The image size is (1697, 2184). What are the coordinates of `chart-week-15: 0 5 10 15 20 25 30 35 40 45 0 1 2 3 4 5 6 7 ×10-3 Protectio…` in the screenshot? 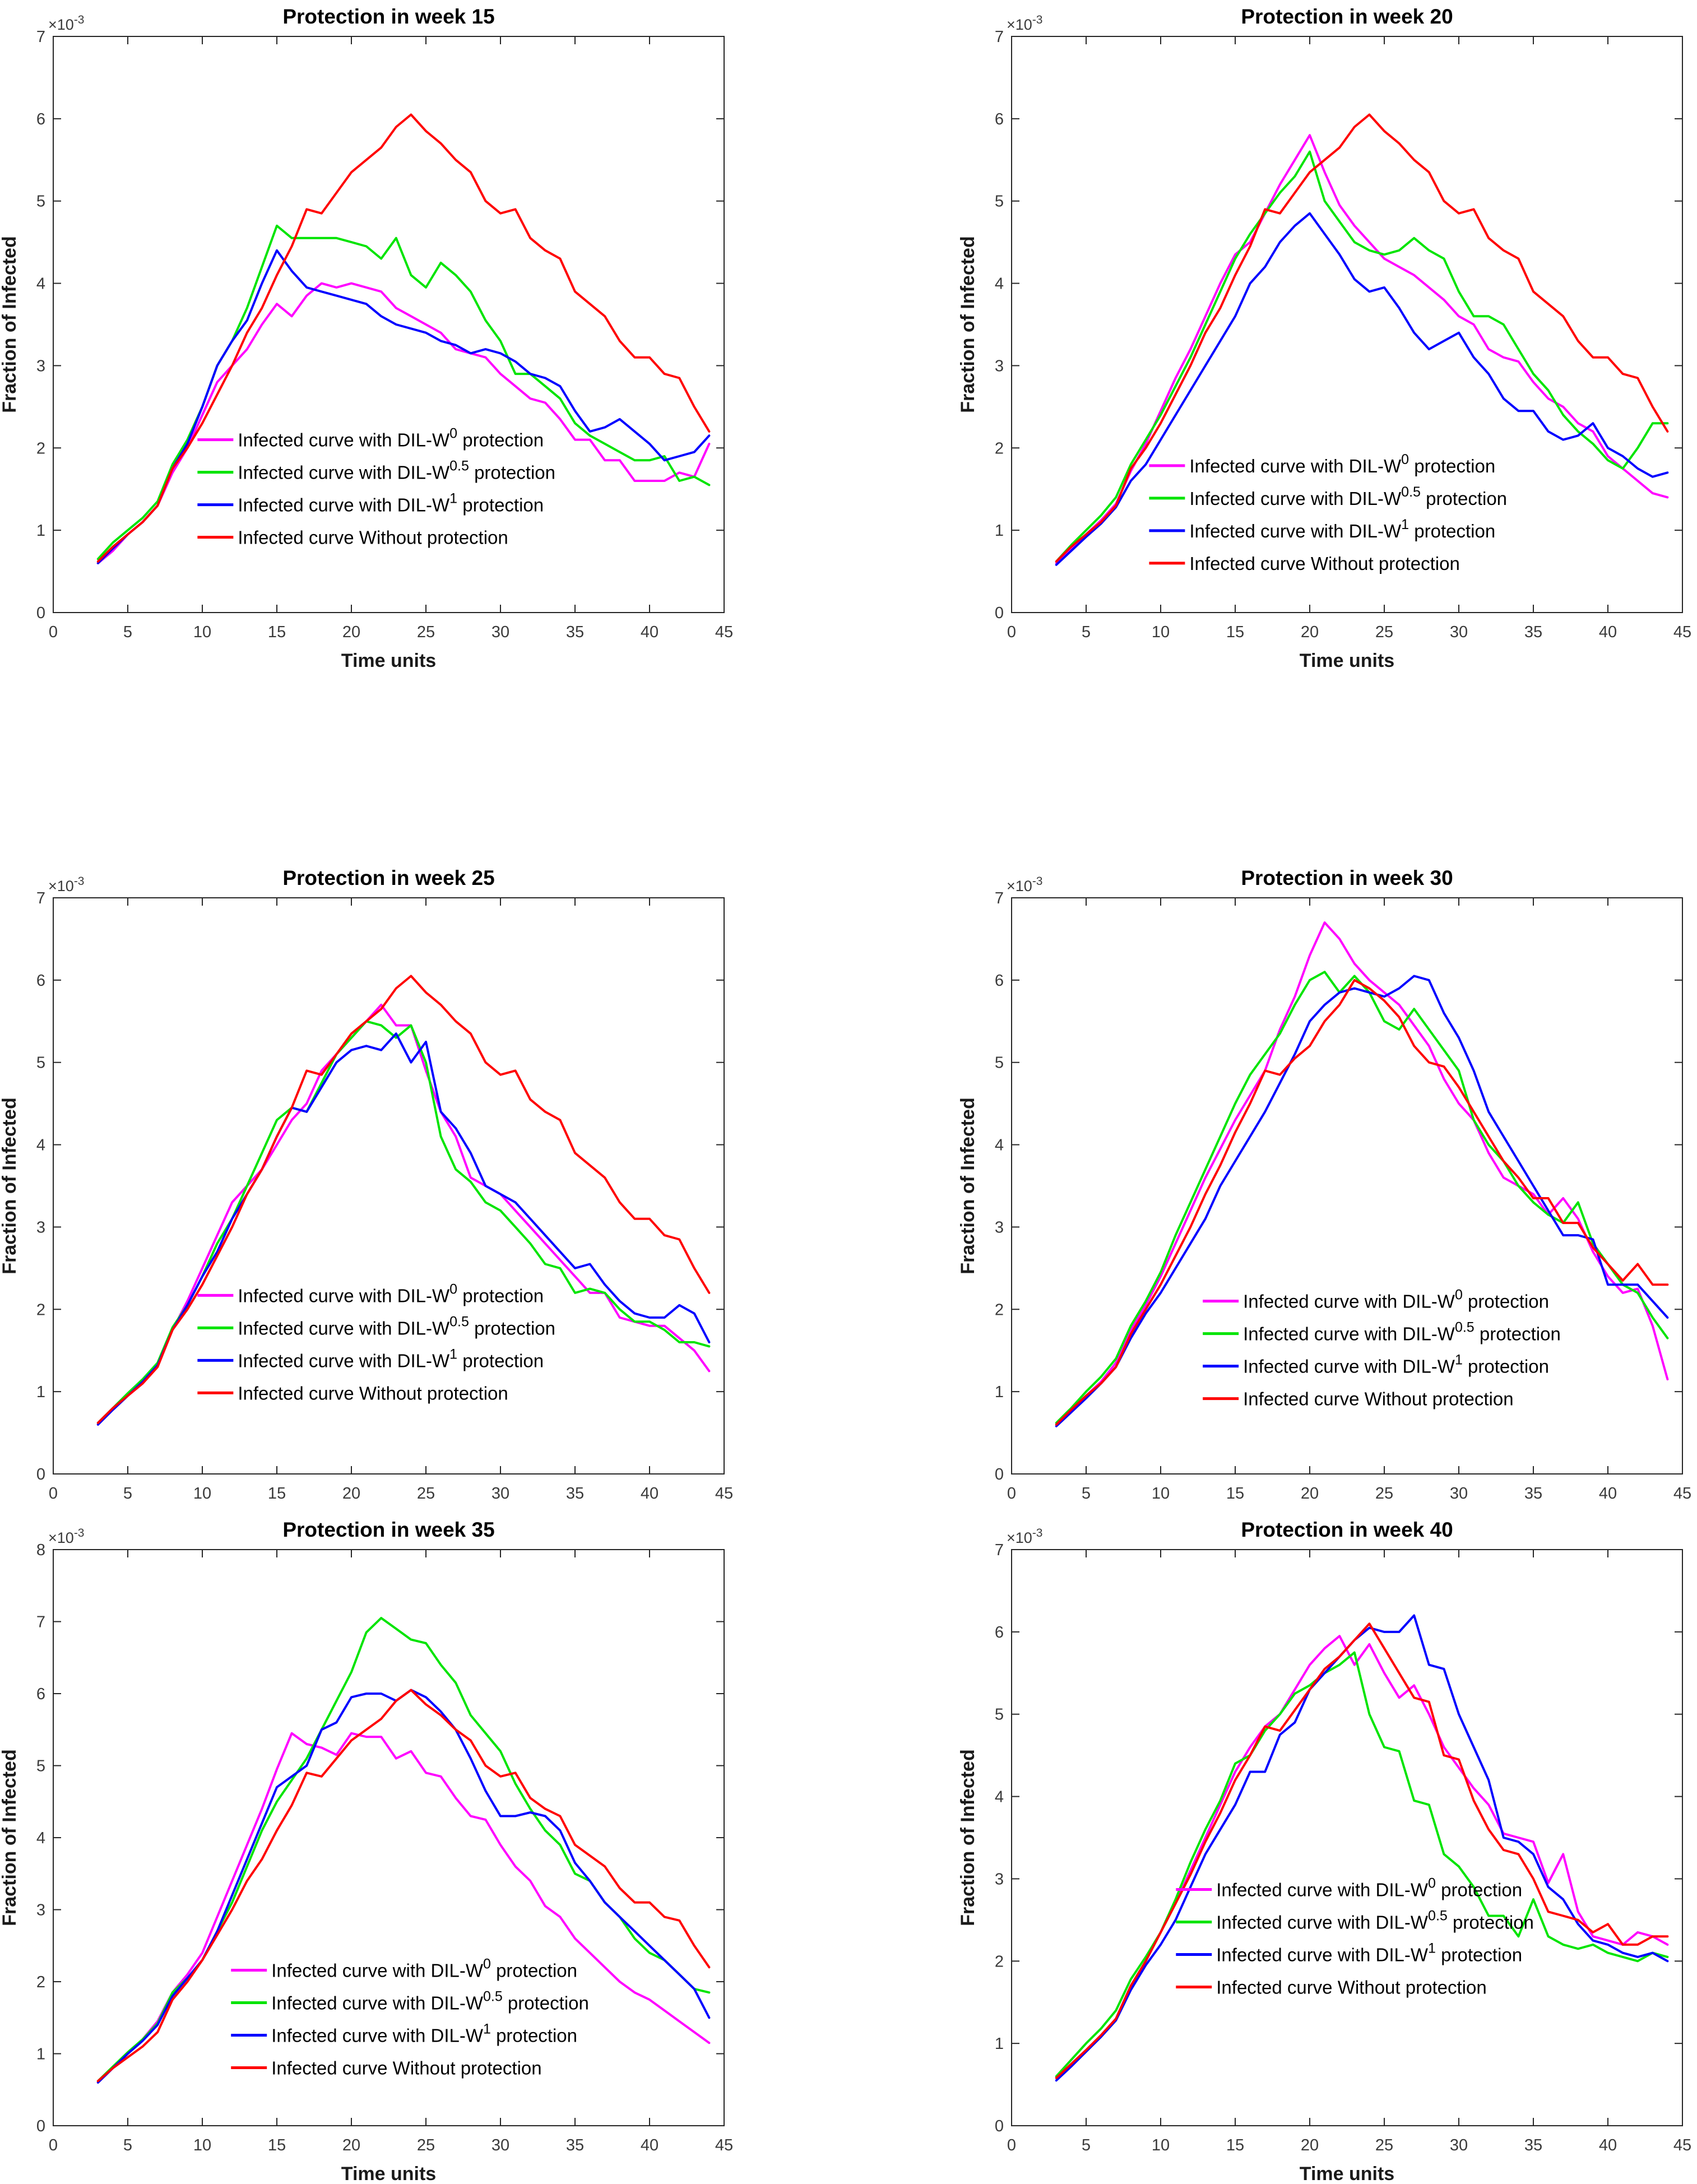 It's located at (372, 364).